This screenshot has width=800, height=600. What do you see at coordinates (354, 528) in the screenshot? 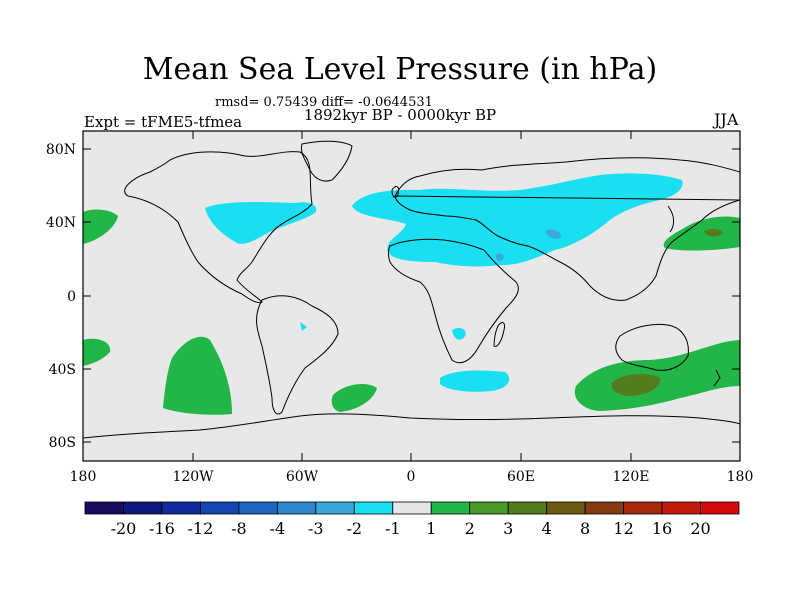
I see `colorbar-tick-label: -2` at bounding box center [354, 528].